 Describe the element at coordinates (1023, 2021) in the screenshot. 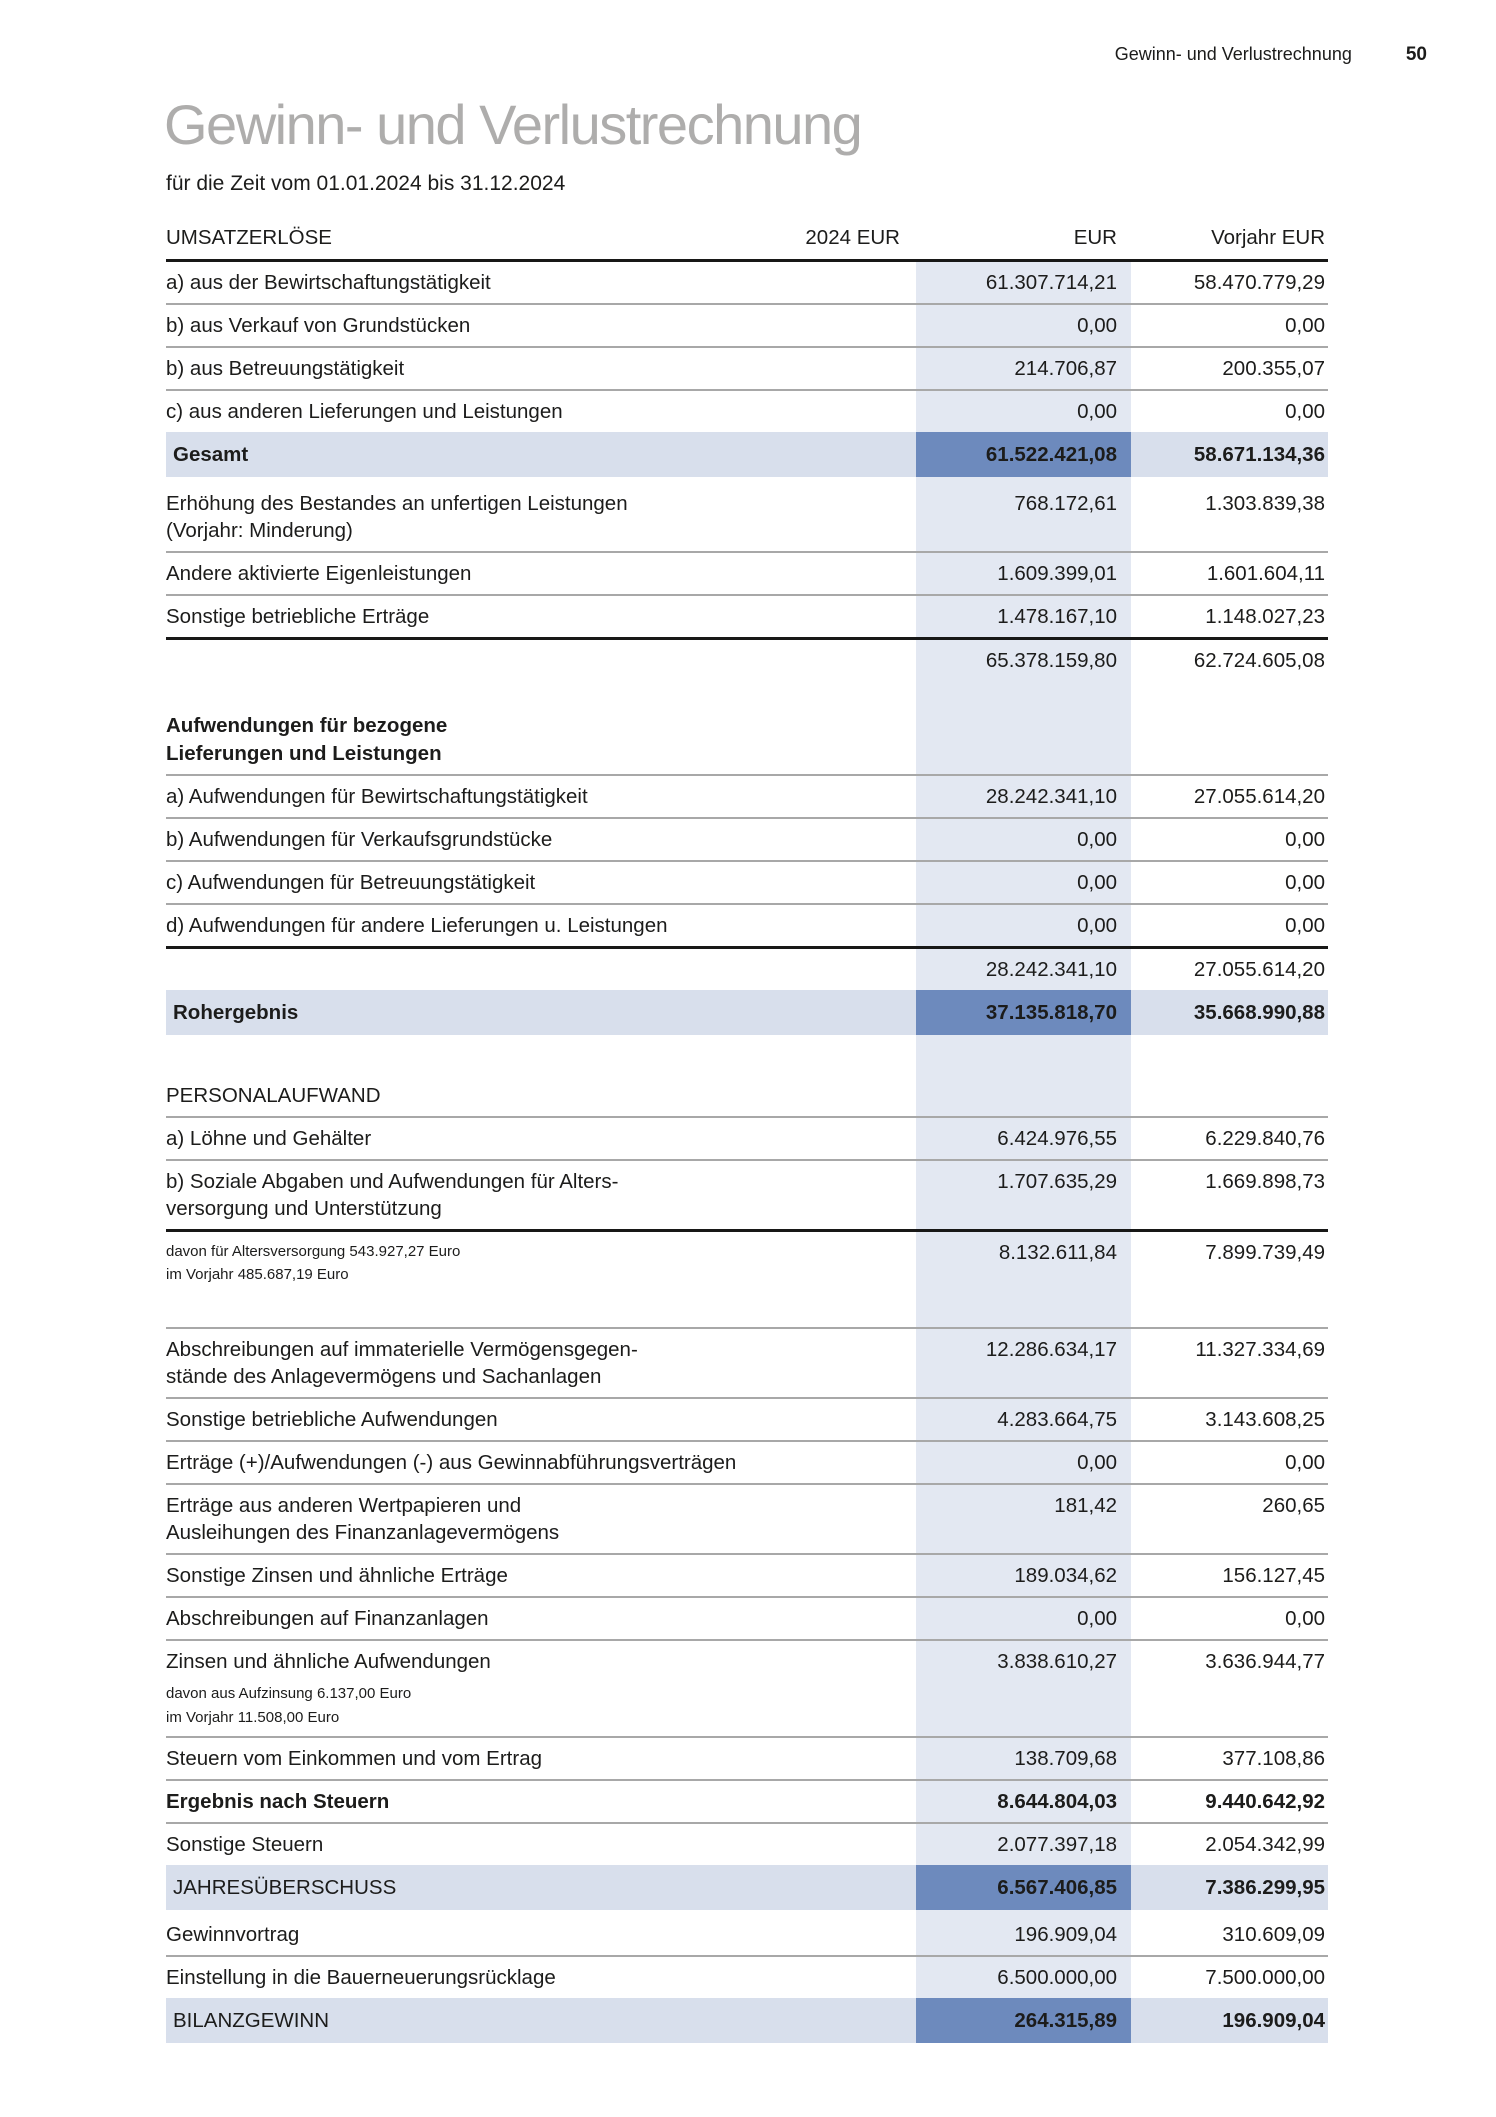

I see `row-value-eur: 264.315,89` at that location.